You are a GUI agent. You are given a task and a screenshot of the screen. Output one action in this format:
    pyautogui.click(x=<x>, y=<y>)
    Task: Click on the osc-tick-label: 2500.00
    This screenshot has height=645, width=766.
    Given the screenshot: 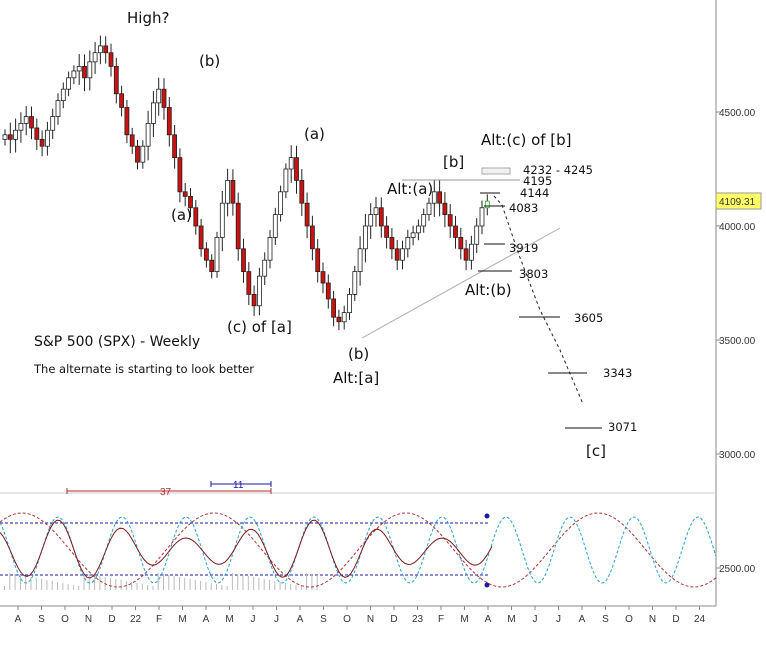 What is the action you would take?
    pyautogui.click(x=737, y=569)
    